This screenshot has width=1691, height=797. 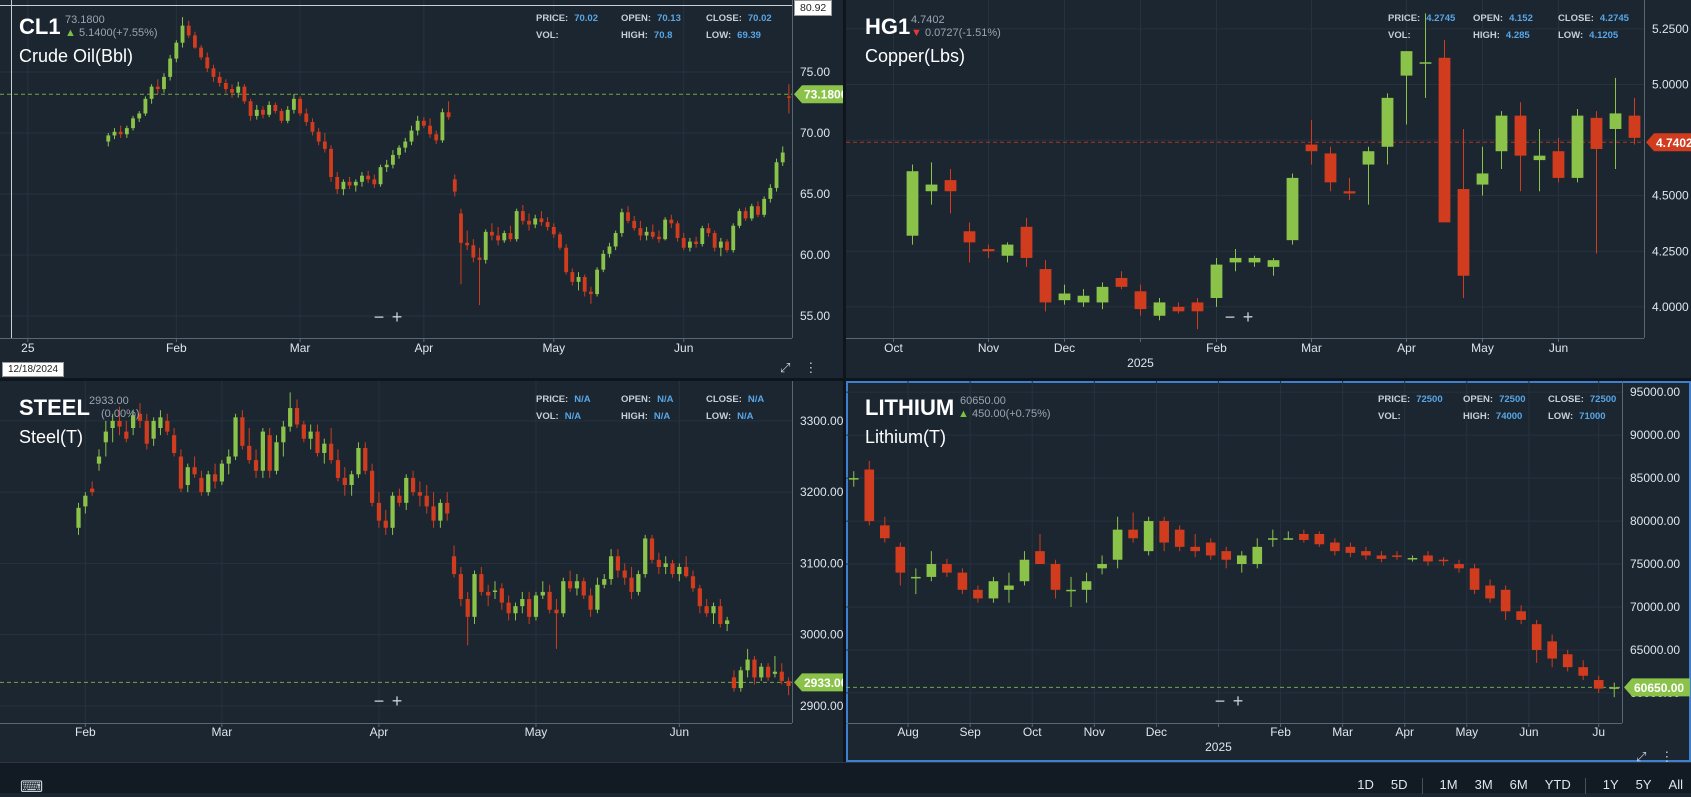 What do you see at coordinates (1448, 784) in the screenshot?
I see `range-button-1m: 1M` at bounding box center [1448, 784].